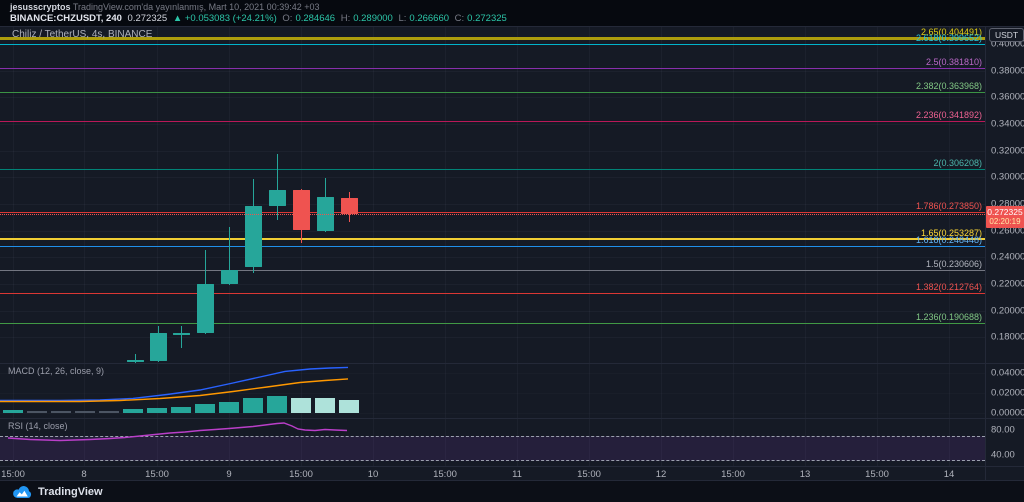  I want to click on last-price-value: 0.272325, so click(1005, 212).